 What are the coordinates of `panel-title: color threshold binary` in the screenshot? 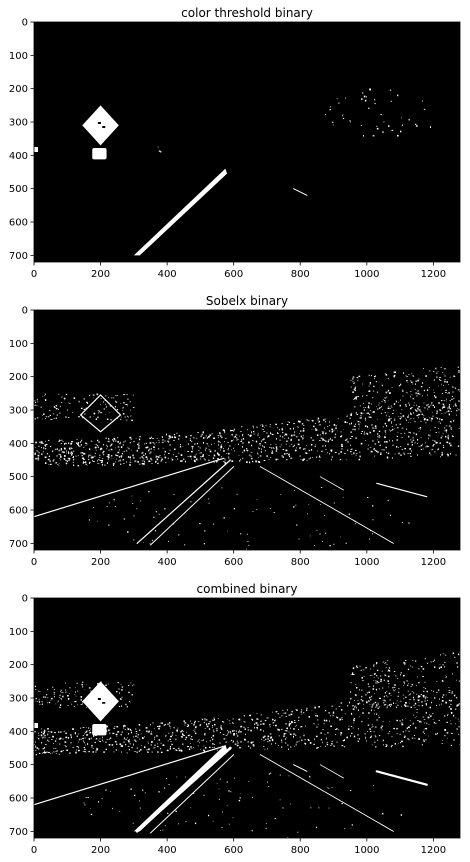 It's located at (247, 13).